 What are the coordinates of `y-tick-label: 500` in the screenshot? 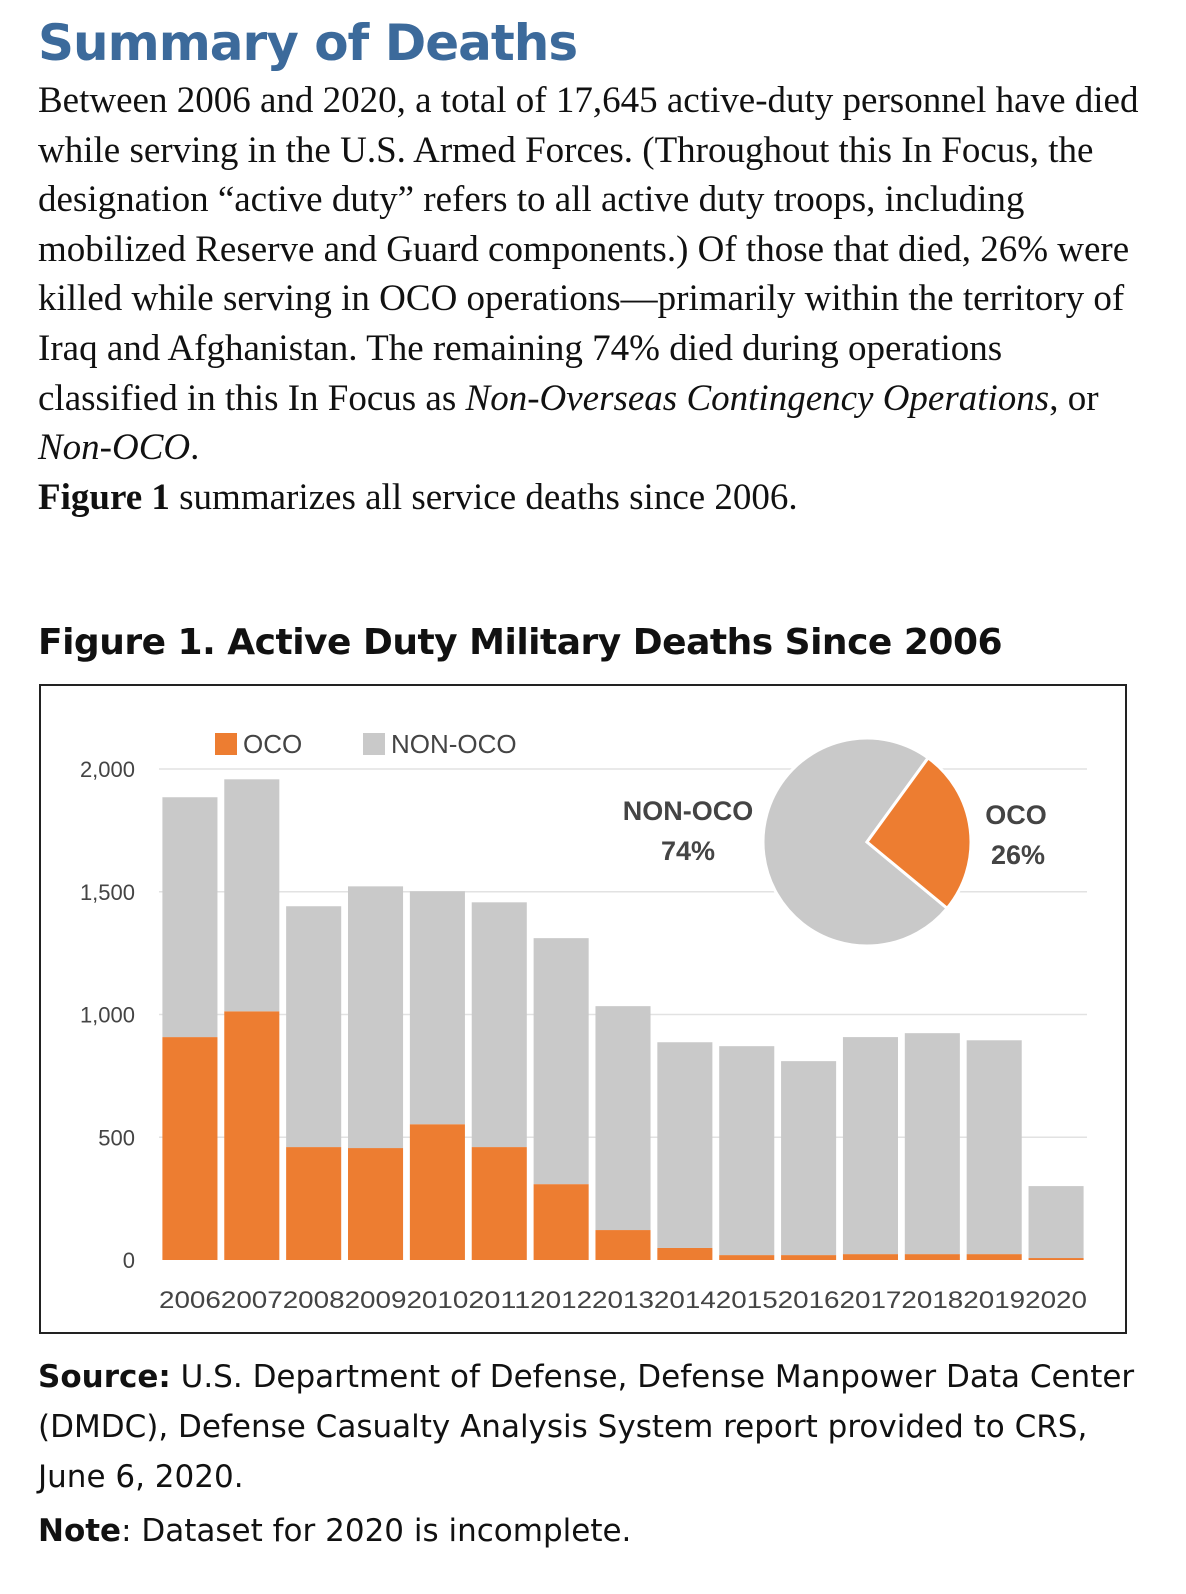 It's located at (116, 1137).